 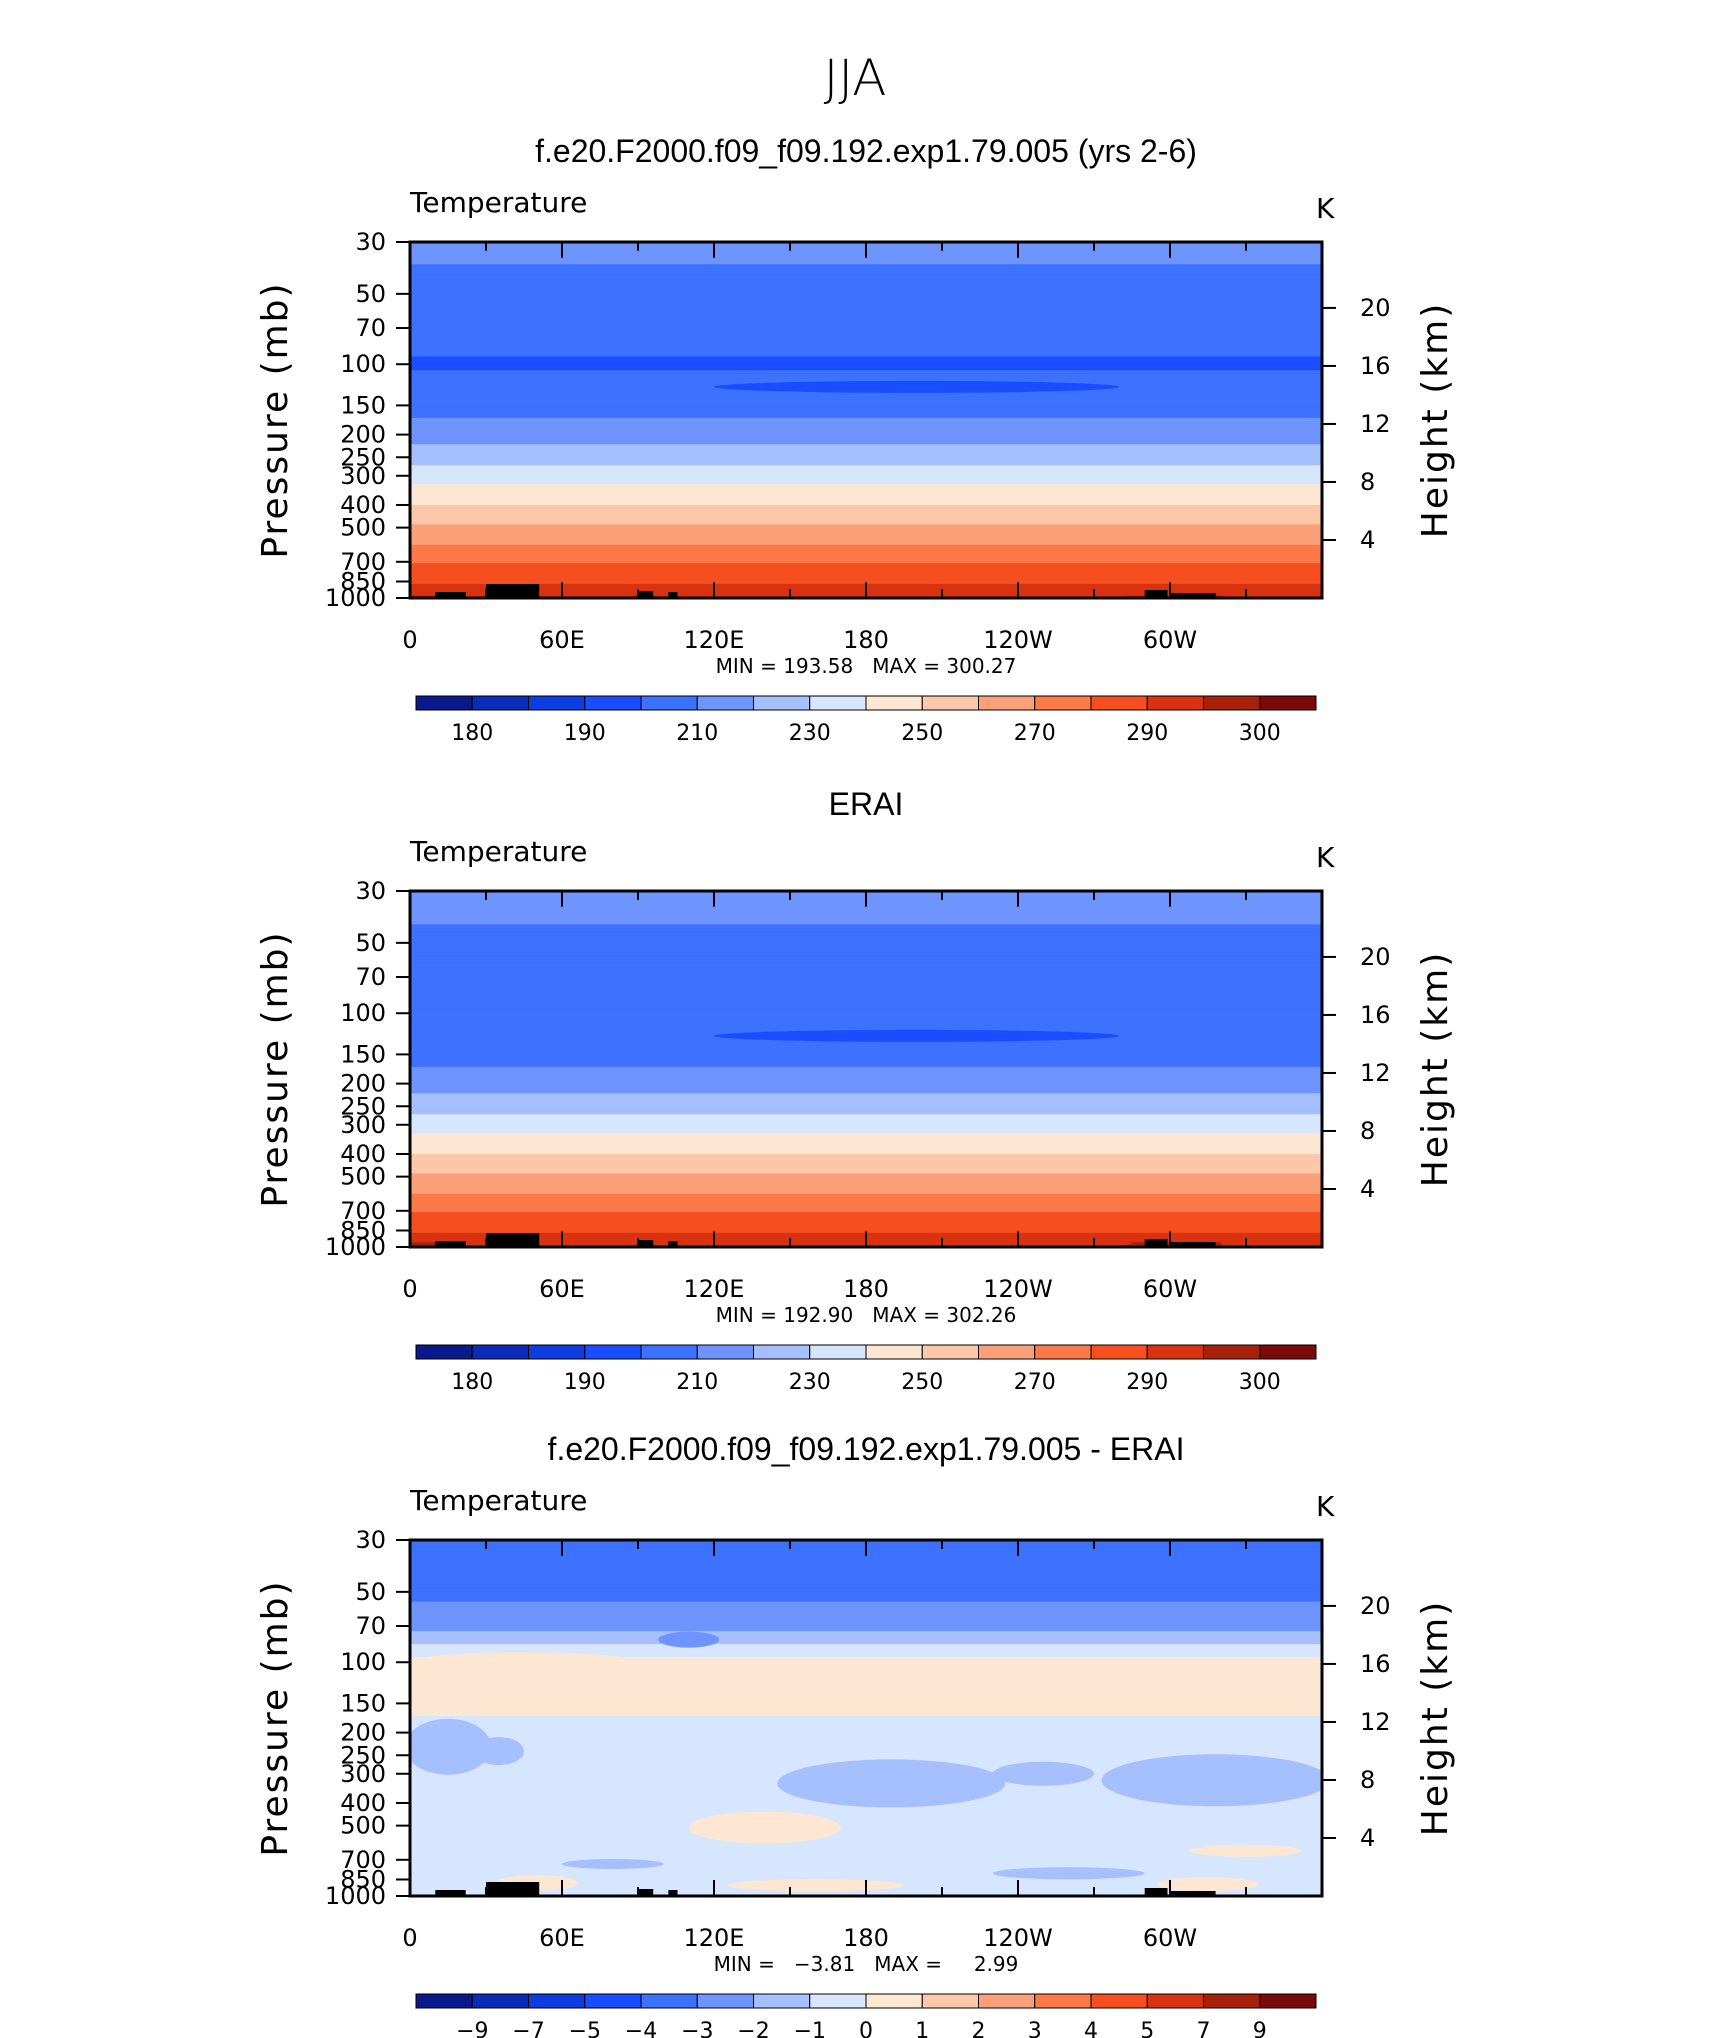 I want to click on contour-field, so click(x=866, y=420).